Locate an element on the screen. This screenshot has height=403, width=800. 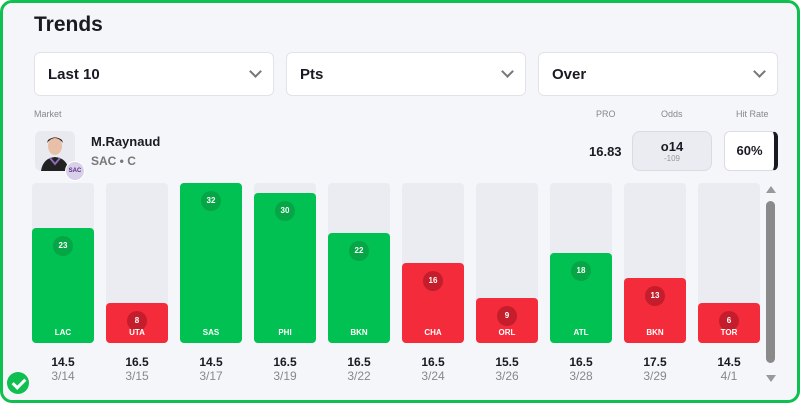
side-value: Over is located at coordinates (569, 74).